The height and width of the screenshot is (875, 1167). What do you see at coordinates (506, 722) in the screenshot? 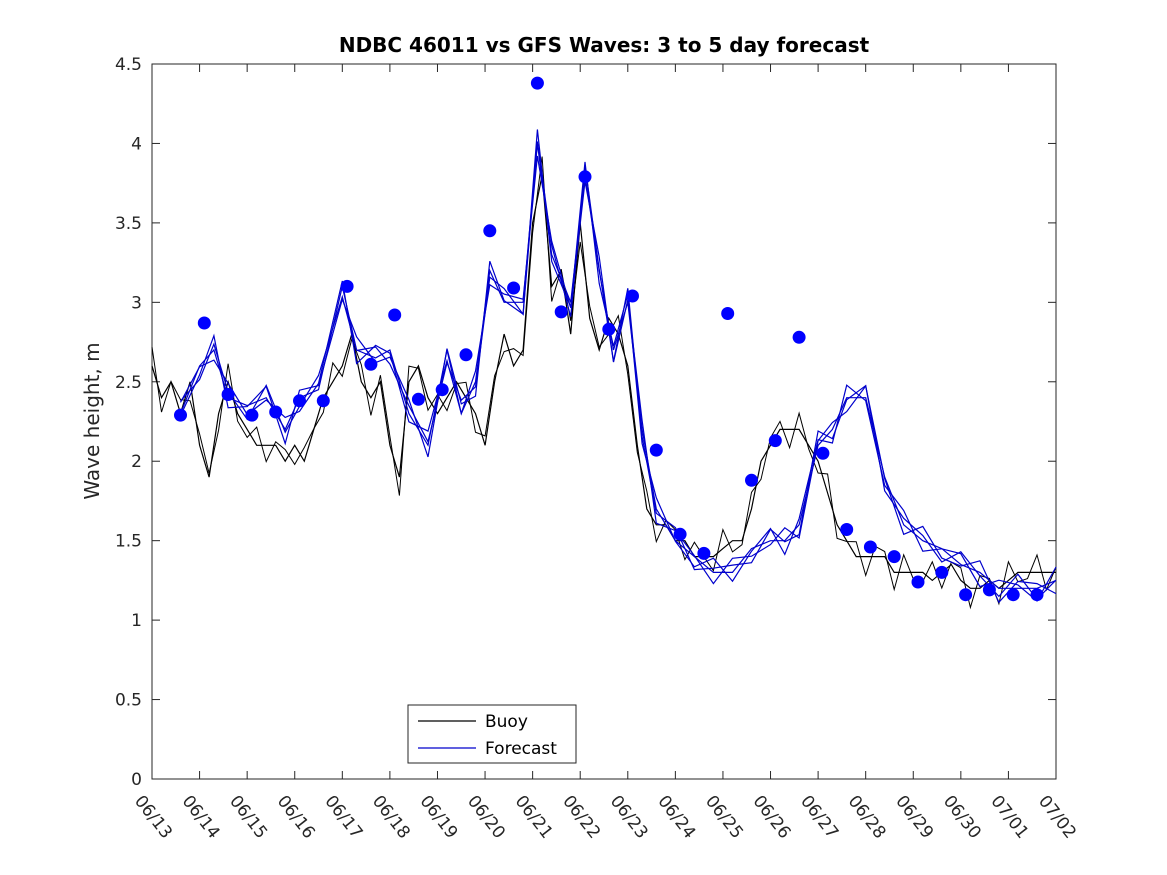
I see `legend-label: Buoy` at bounding box center [506, 722].